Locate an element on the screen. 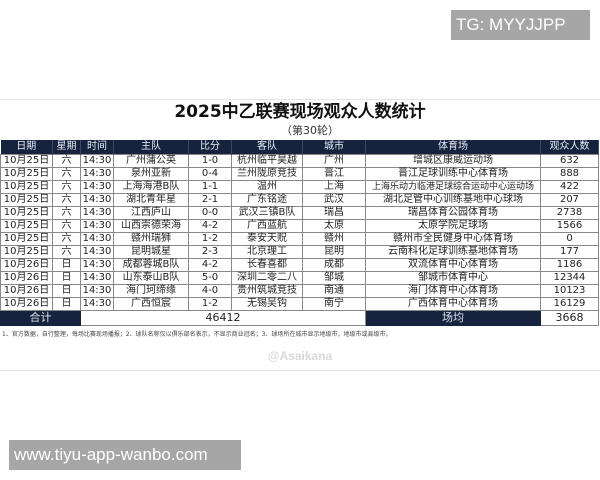 The image size is (600, 480). table-cell: 贵州筑城竞技 is located at coordinates (267, 291).